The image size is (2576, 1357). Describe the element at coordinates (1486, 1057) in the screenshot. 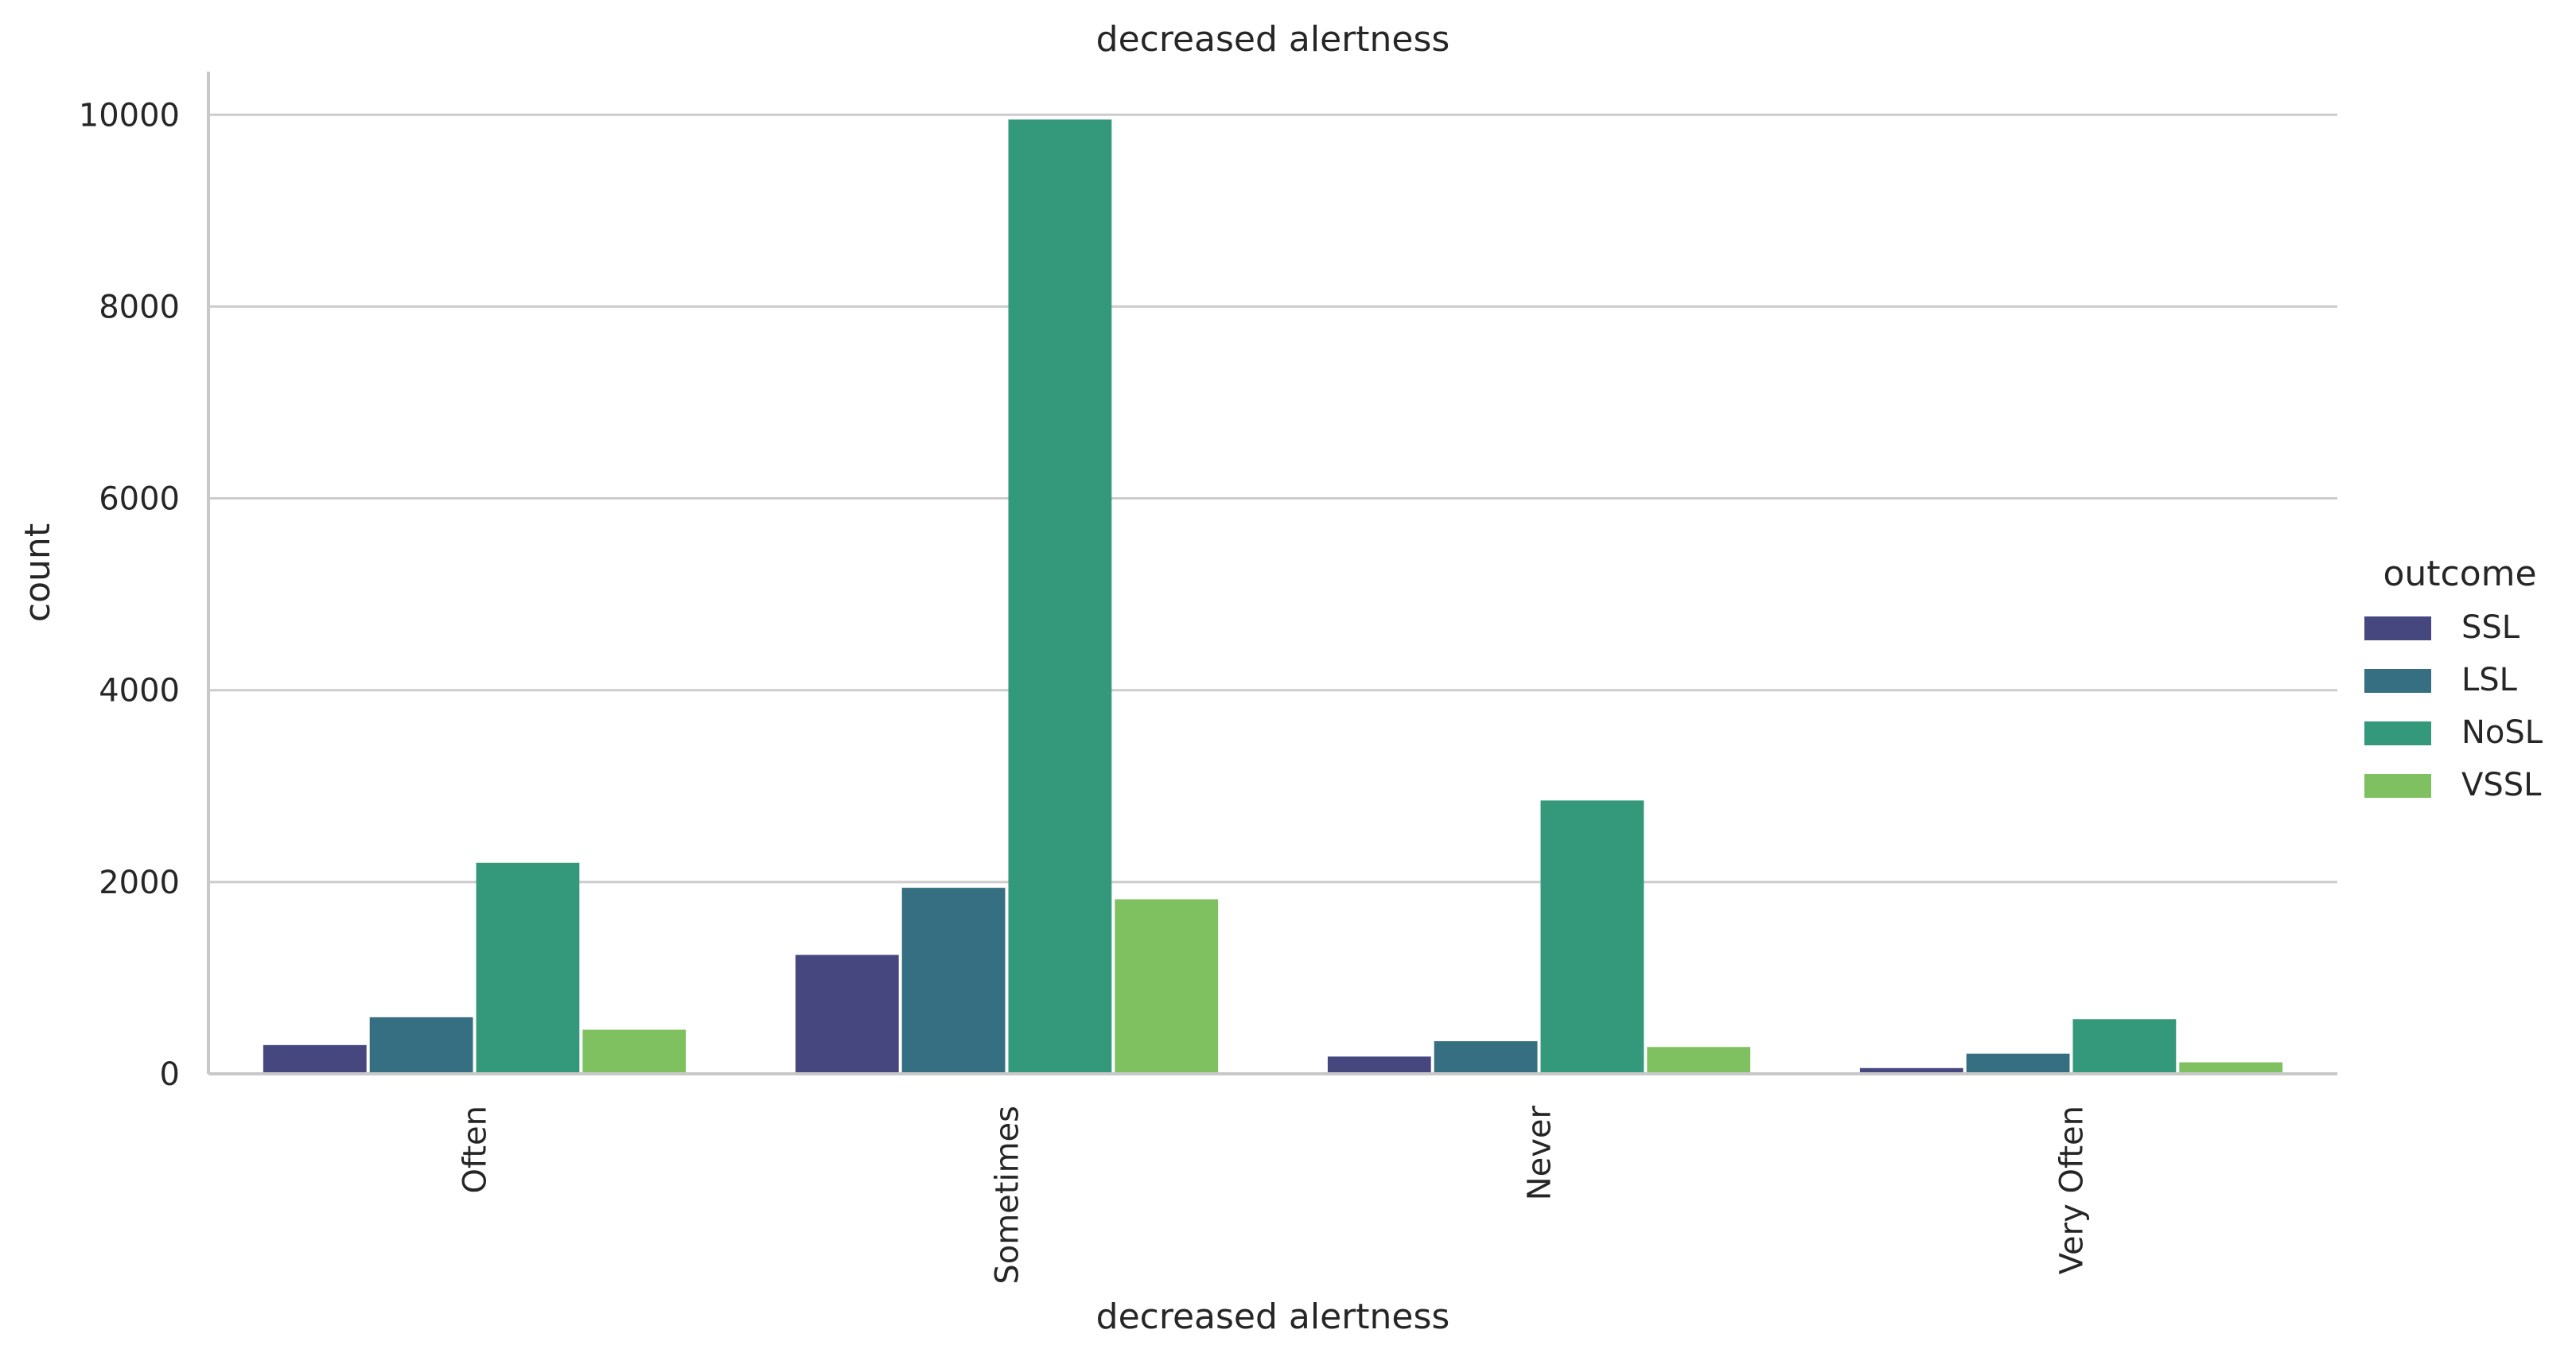

I see `bar-lsl-never` at that location.